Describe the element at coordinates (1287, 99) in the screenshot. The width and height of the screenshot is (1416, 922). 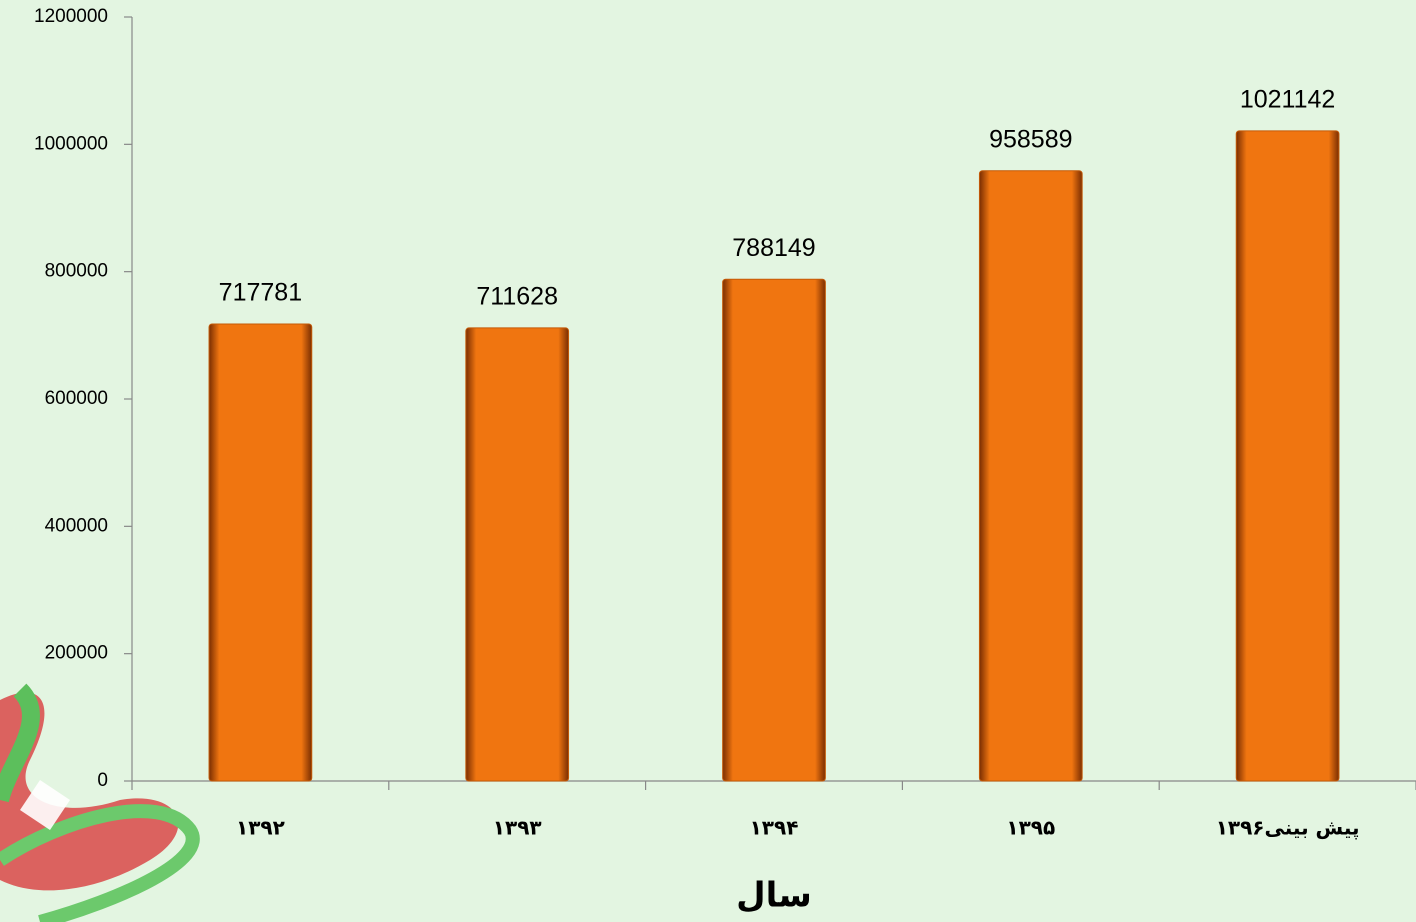
I see `value-label: 1021142` at that location.